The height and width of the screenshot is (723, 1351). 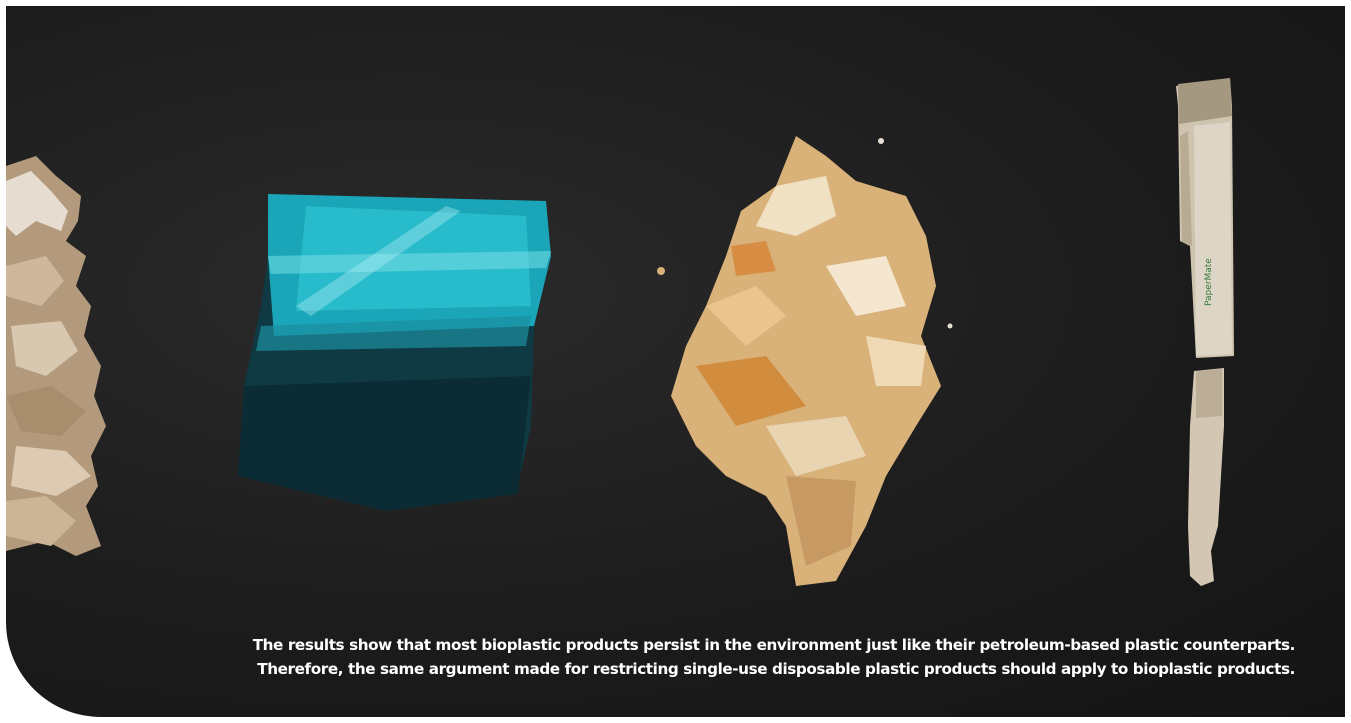 What do you see at coordinates (56, 356) in the screenshot?
I see `shredded-paper-pile` at bounding box center [56, 356].